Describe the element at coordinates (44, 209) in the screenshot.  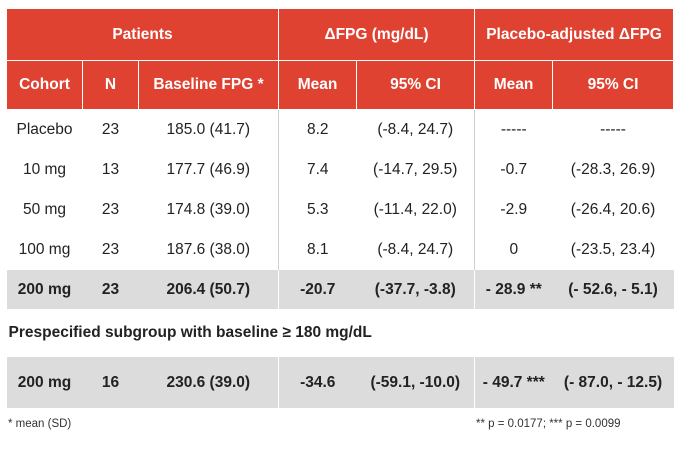
I see `cell-cohort: 50 mg` at that location.